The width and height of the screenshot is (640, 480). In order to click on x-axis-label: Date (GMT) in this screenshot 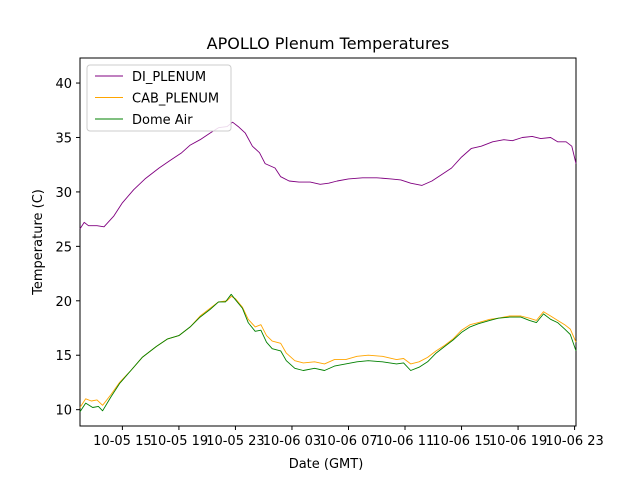, I will do `click(326, 464)`.